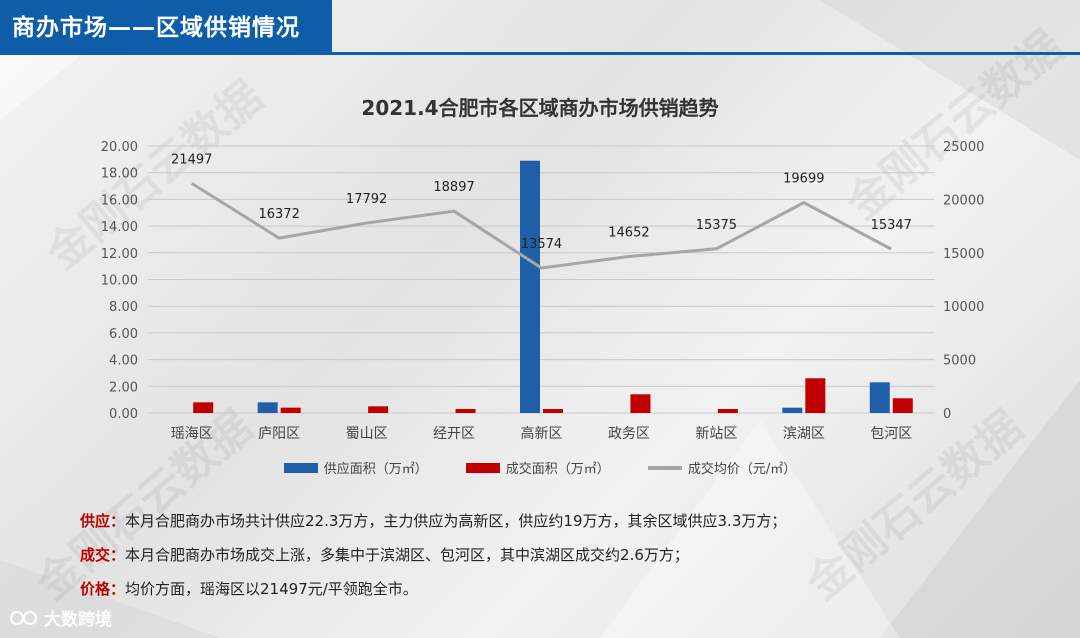 The height and width of the screenshot is (638, 1080). Describe the element at coordinates (123, 414) in the screenshot. I see `y-left-tick-label: 0.00` at that location.